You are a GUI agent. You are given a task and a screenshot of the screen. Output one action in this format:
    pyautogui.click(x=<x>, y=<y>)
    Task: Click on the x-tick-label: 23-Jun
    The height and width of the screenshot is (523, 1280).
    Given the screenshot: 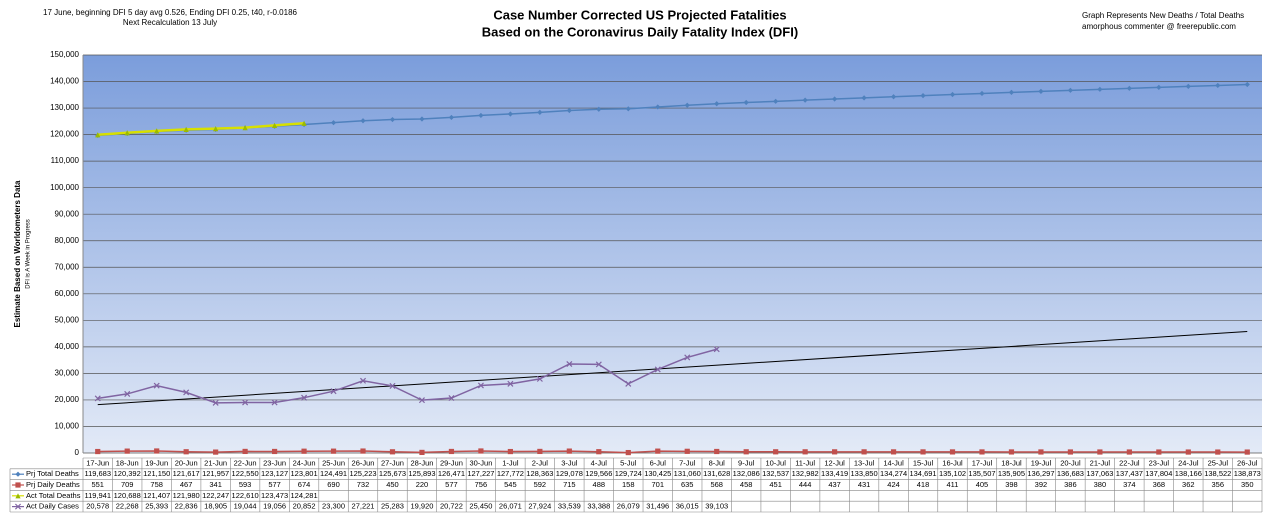 What is the action you would take?
    pyautogui.click(x=274, y=462)
    